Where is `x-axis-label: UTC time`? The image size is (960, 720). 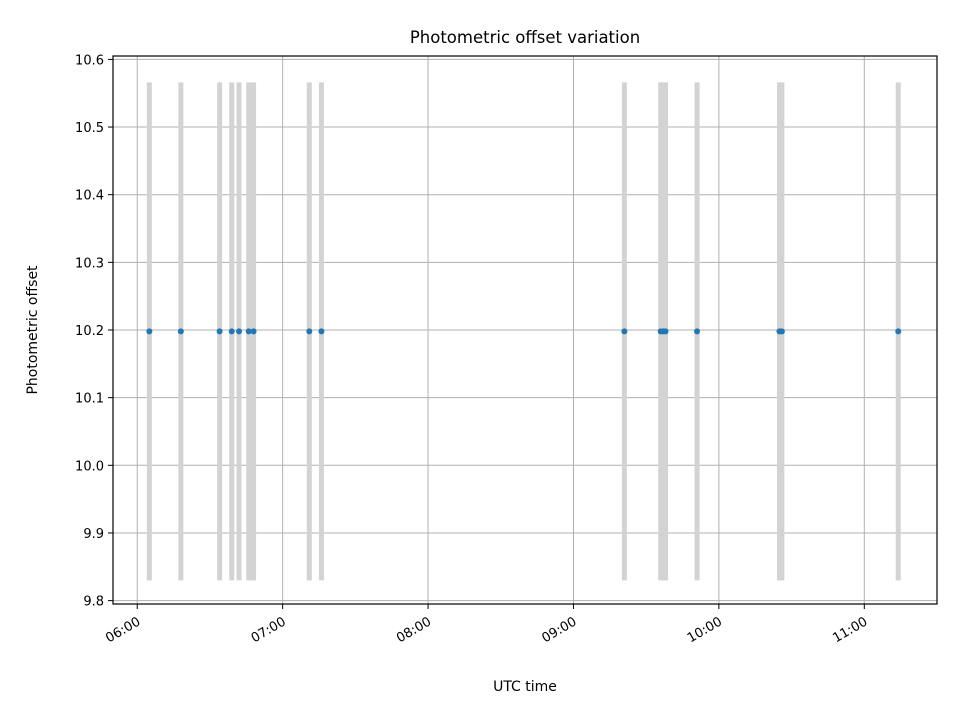 x-axis-label: UTC time is located at coordinates (525, 687).